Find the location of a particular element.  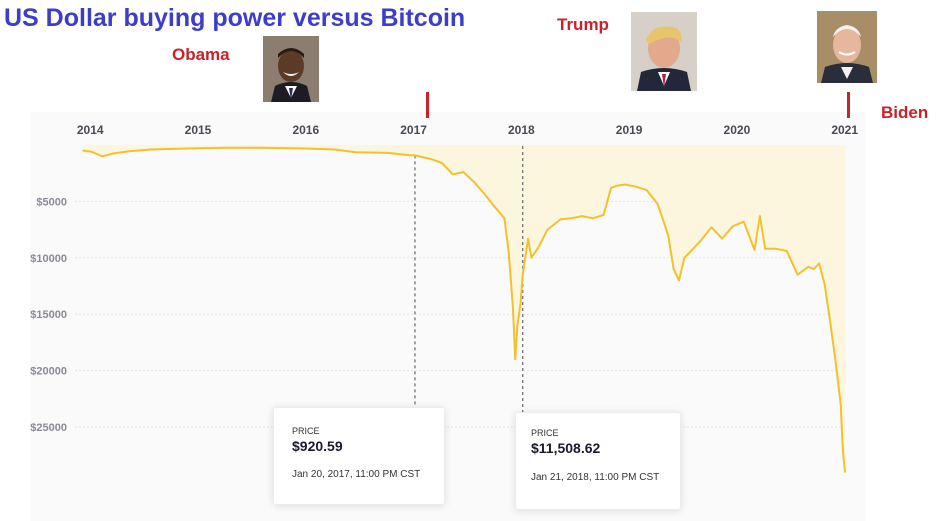

x-tick-label: 2019 is located at coordinates (629, 130).